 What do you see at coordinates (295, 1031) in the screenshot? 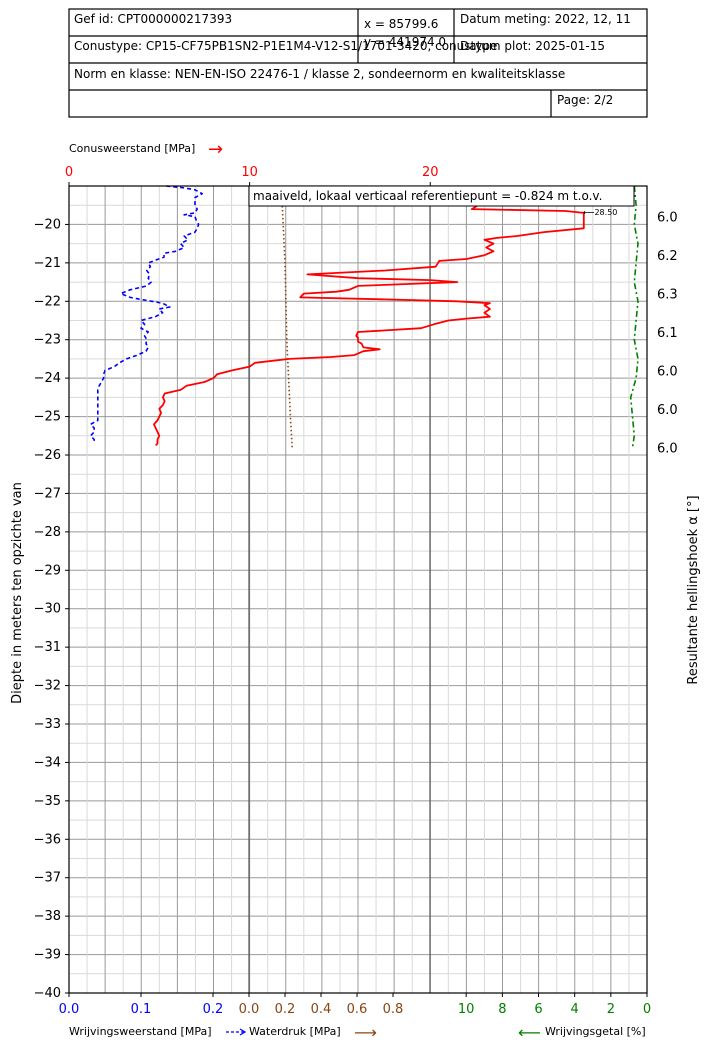
I see `pore-axis-label: Waterdruk [MPa]` at bounding box center [295, 1031].